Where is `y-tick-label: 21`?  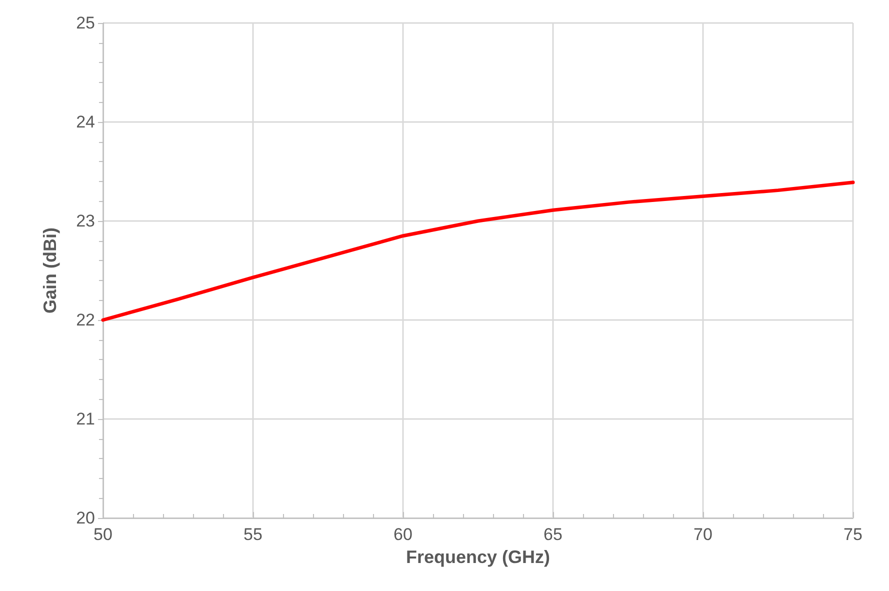
y-tick-label: 21 is located at coordinates (85, 419).